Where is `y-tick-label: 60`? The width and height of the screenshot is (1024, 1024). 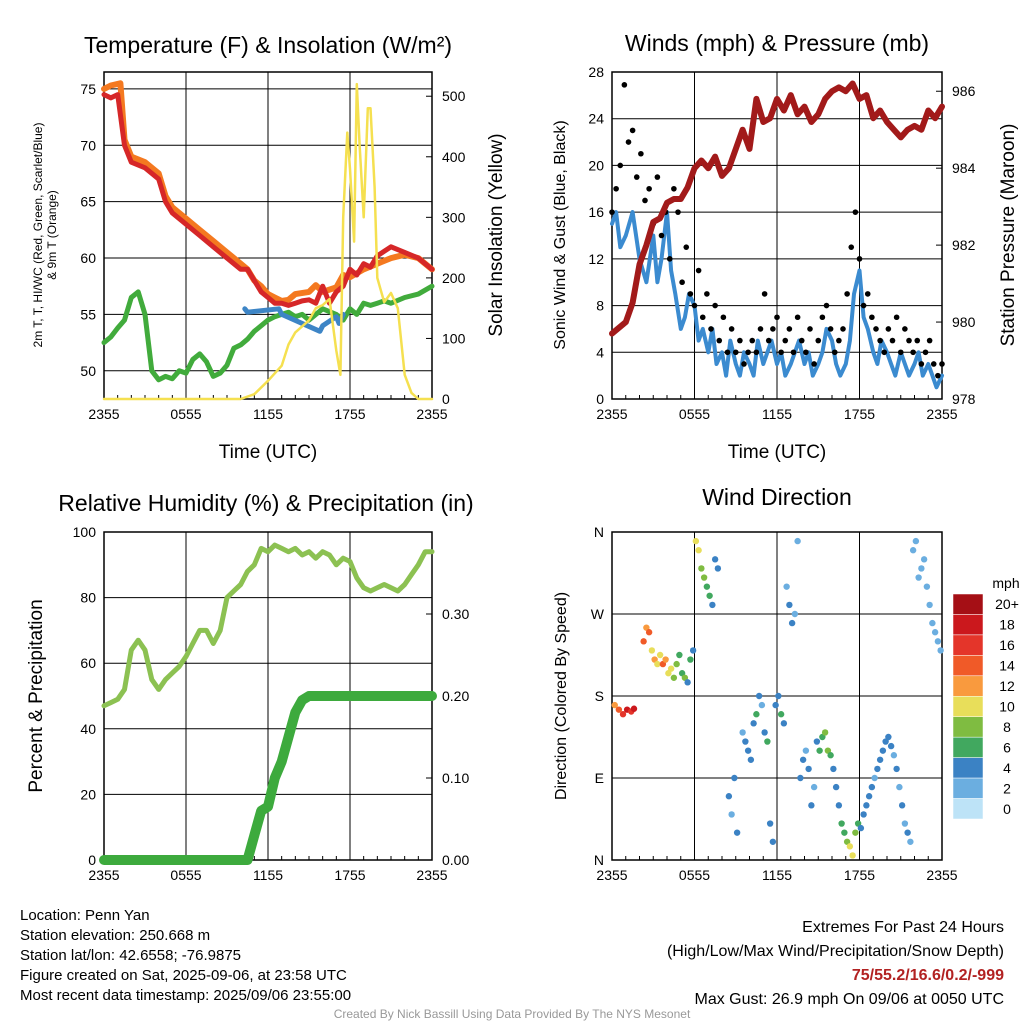
y-tick-label: 60 is located at coordinates (88, 258).